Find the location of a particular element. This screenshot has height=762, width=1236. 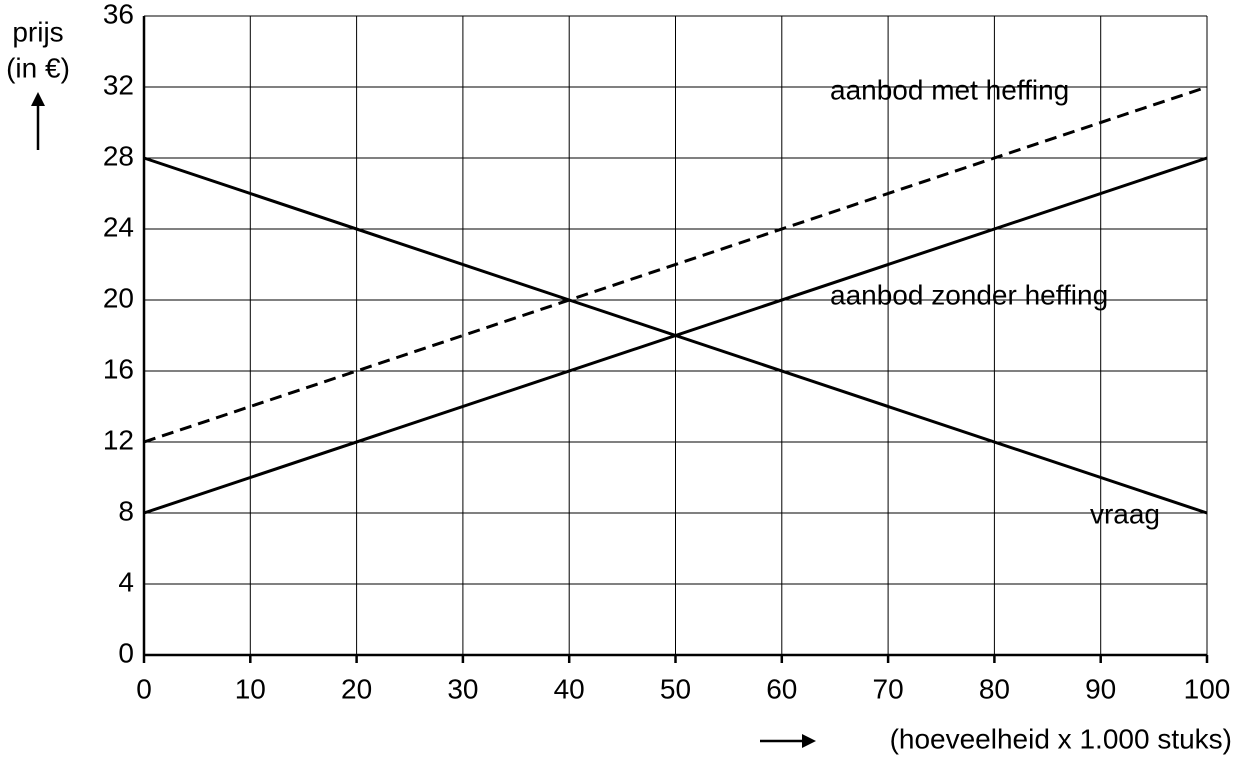

y-tick-label: 28 is located at coordinates (118, 155).